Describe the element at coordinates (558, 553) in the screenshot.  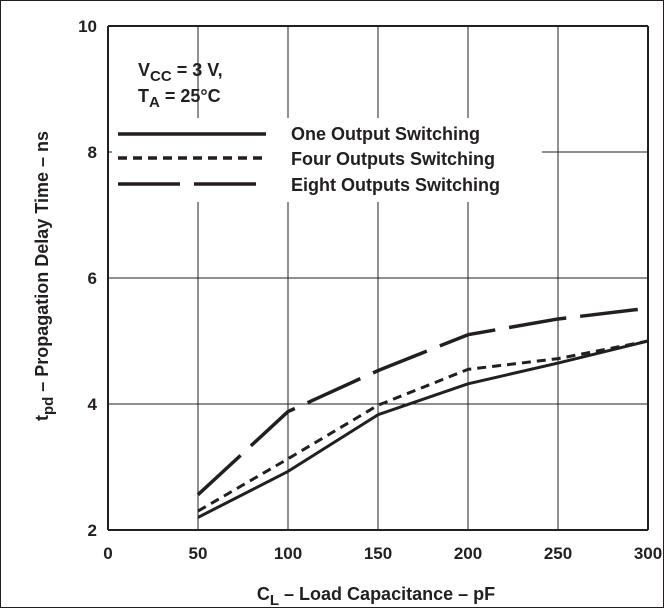
I see `x-tick-label: 250` at that location.